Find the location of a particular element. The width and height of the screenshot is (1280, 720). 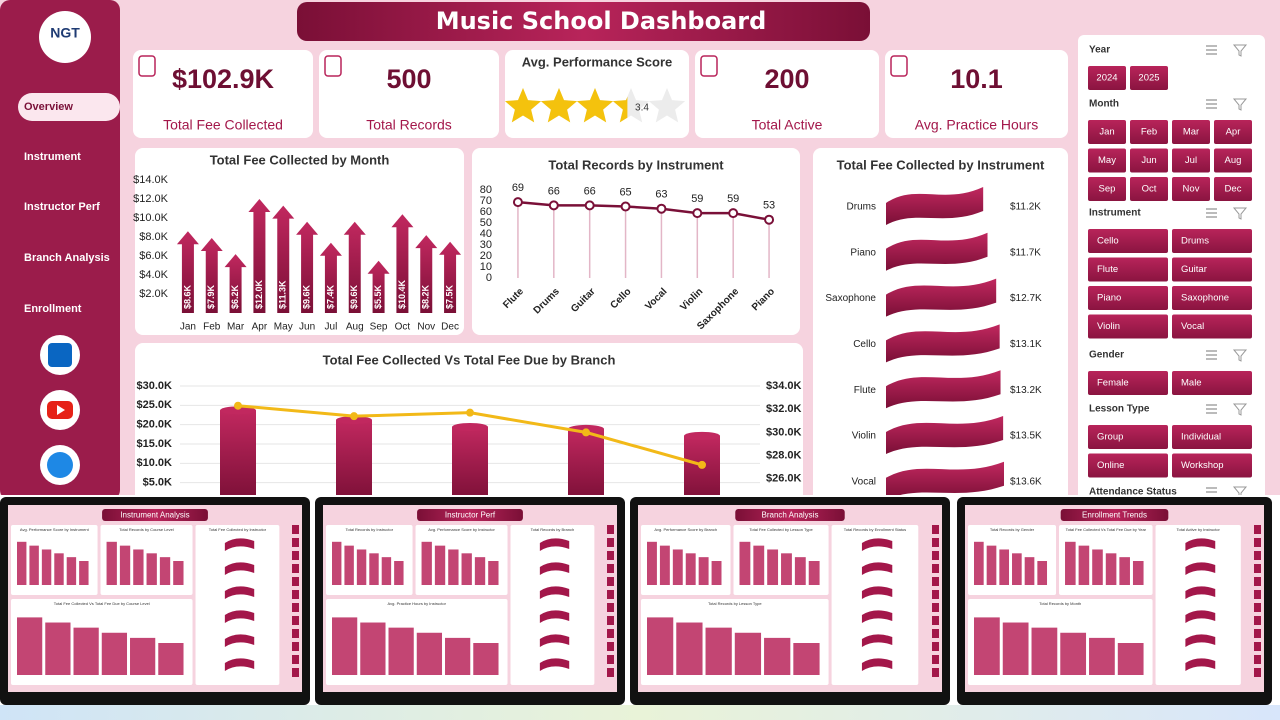

filter-option: Jan is located at coordinates (1106, 132).